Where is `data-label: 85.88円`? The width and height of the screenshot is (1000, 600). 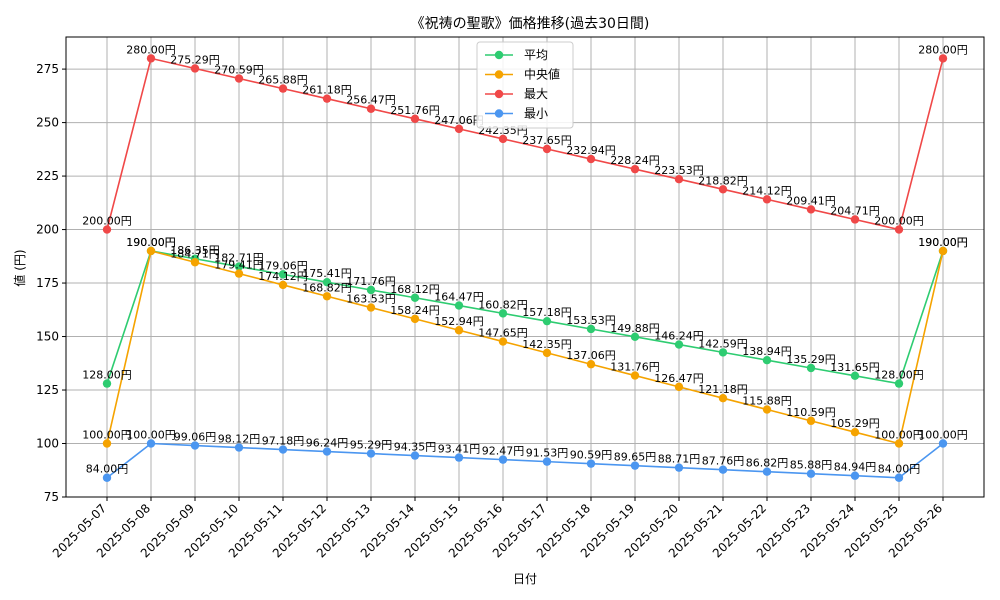
data-label: 85.88円 is located at coordinates (811, 465).